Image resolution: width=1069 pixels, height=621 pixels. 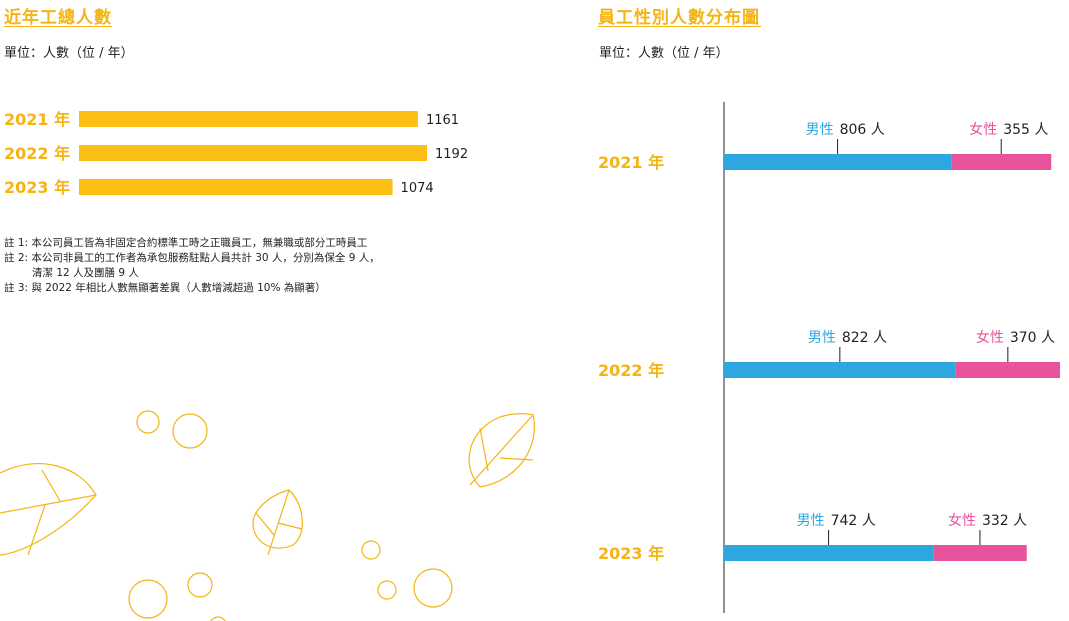 What do you see at coordinates (442, 120) in the screenshot?
I see `total-staff-value-label: 1161` at bounding box center [442, 120].